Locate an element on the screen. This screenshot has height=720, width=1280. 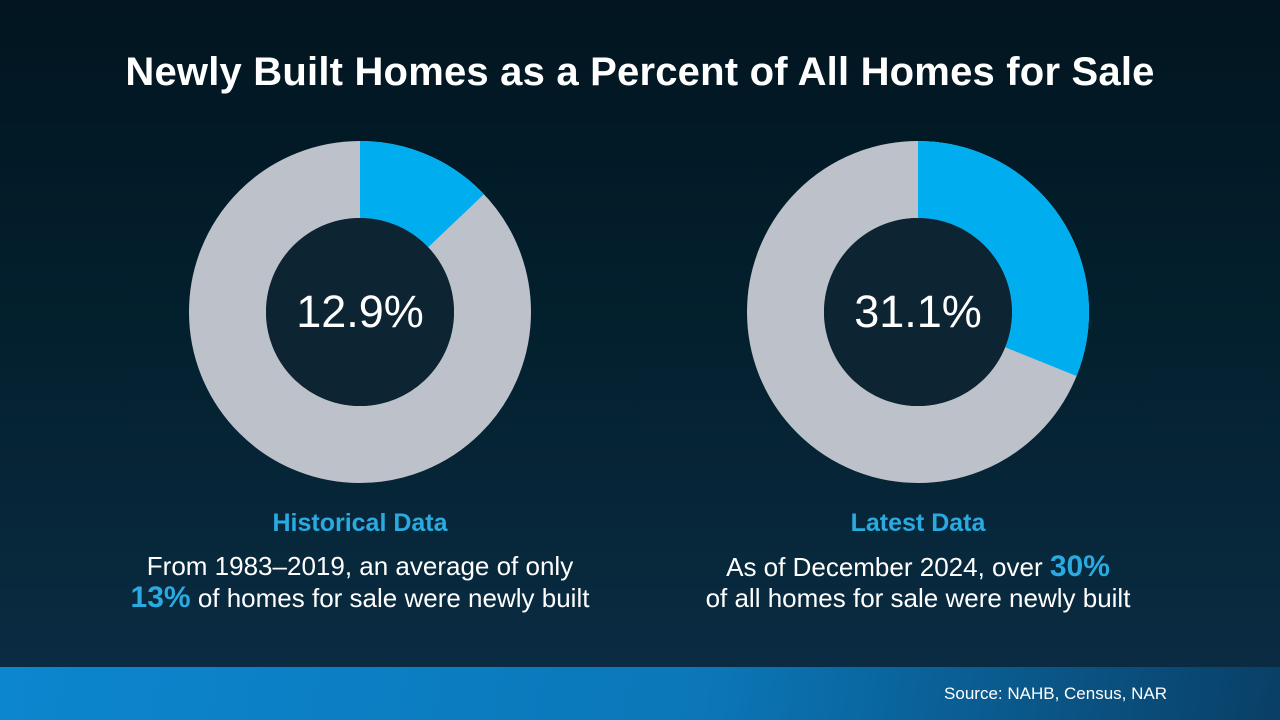
panel-heading: Historical Data is located at coordinates (360, 523).